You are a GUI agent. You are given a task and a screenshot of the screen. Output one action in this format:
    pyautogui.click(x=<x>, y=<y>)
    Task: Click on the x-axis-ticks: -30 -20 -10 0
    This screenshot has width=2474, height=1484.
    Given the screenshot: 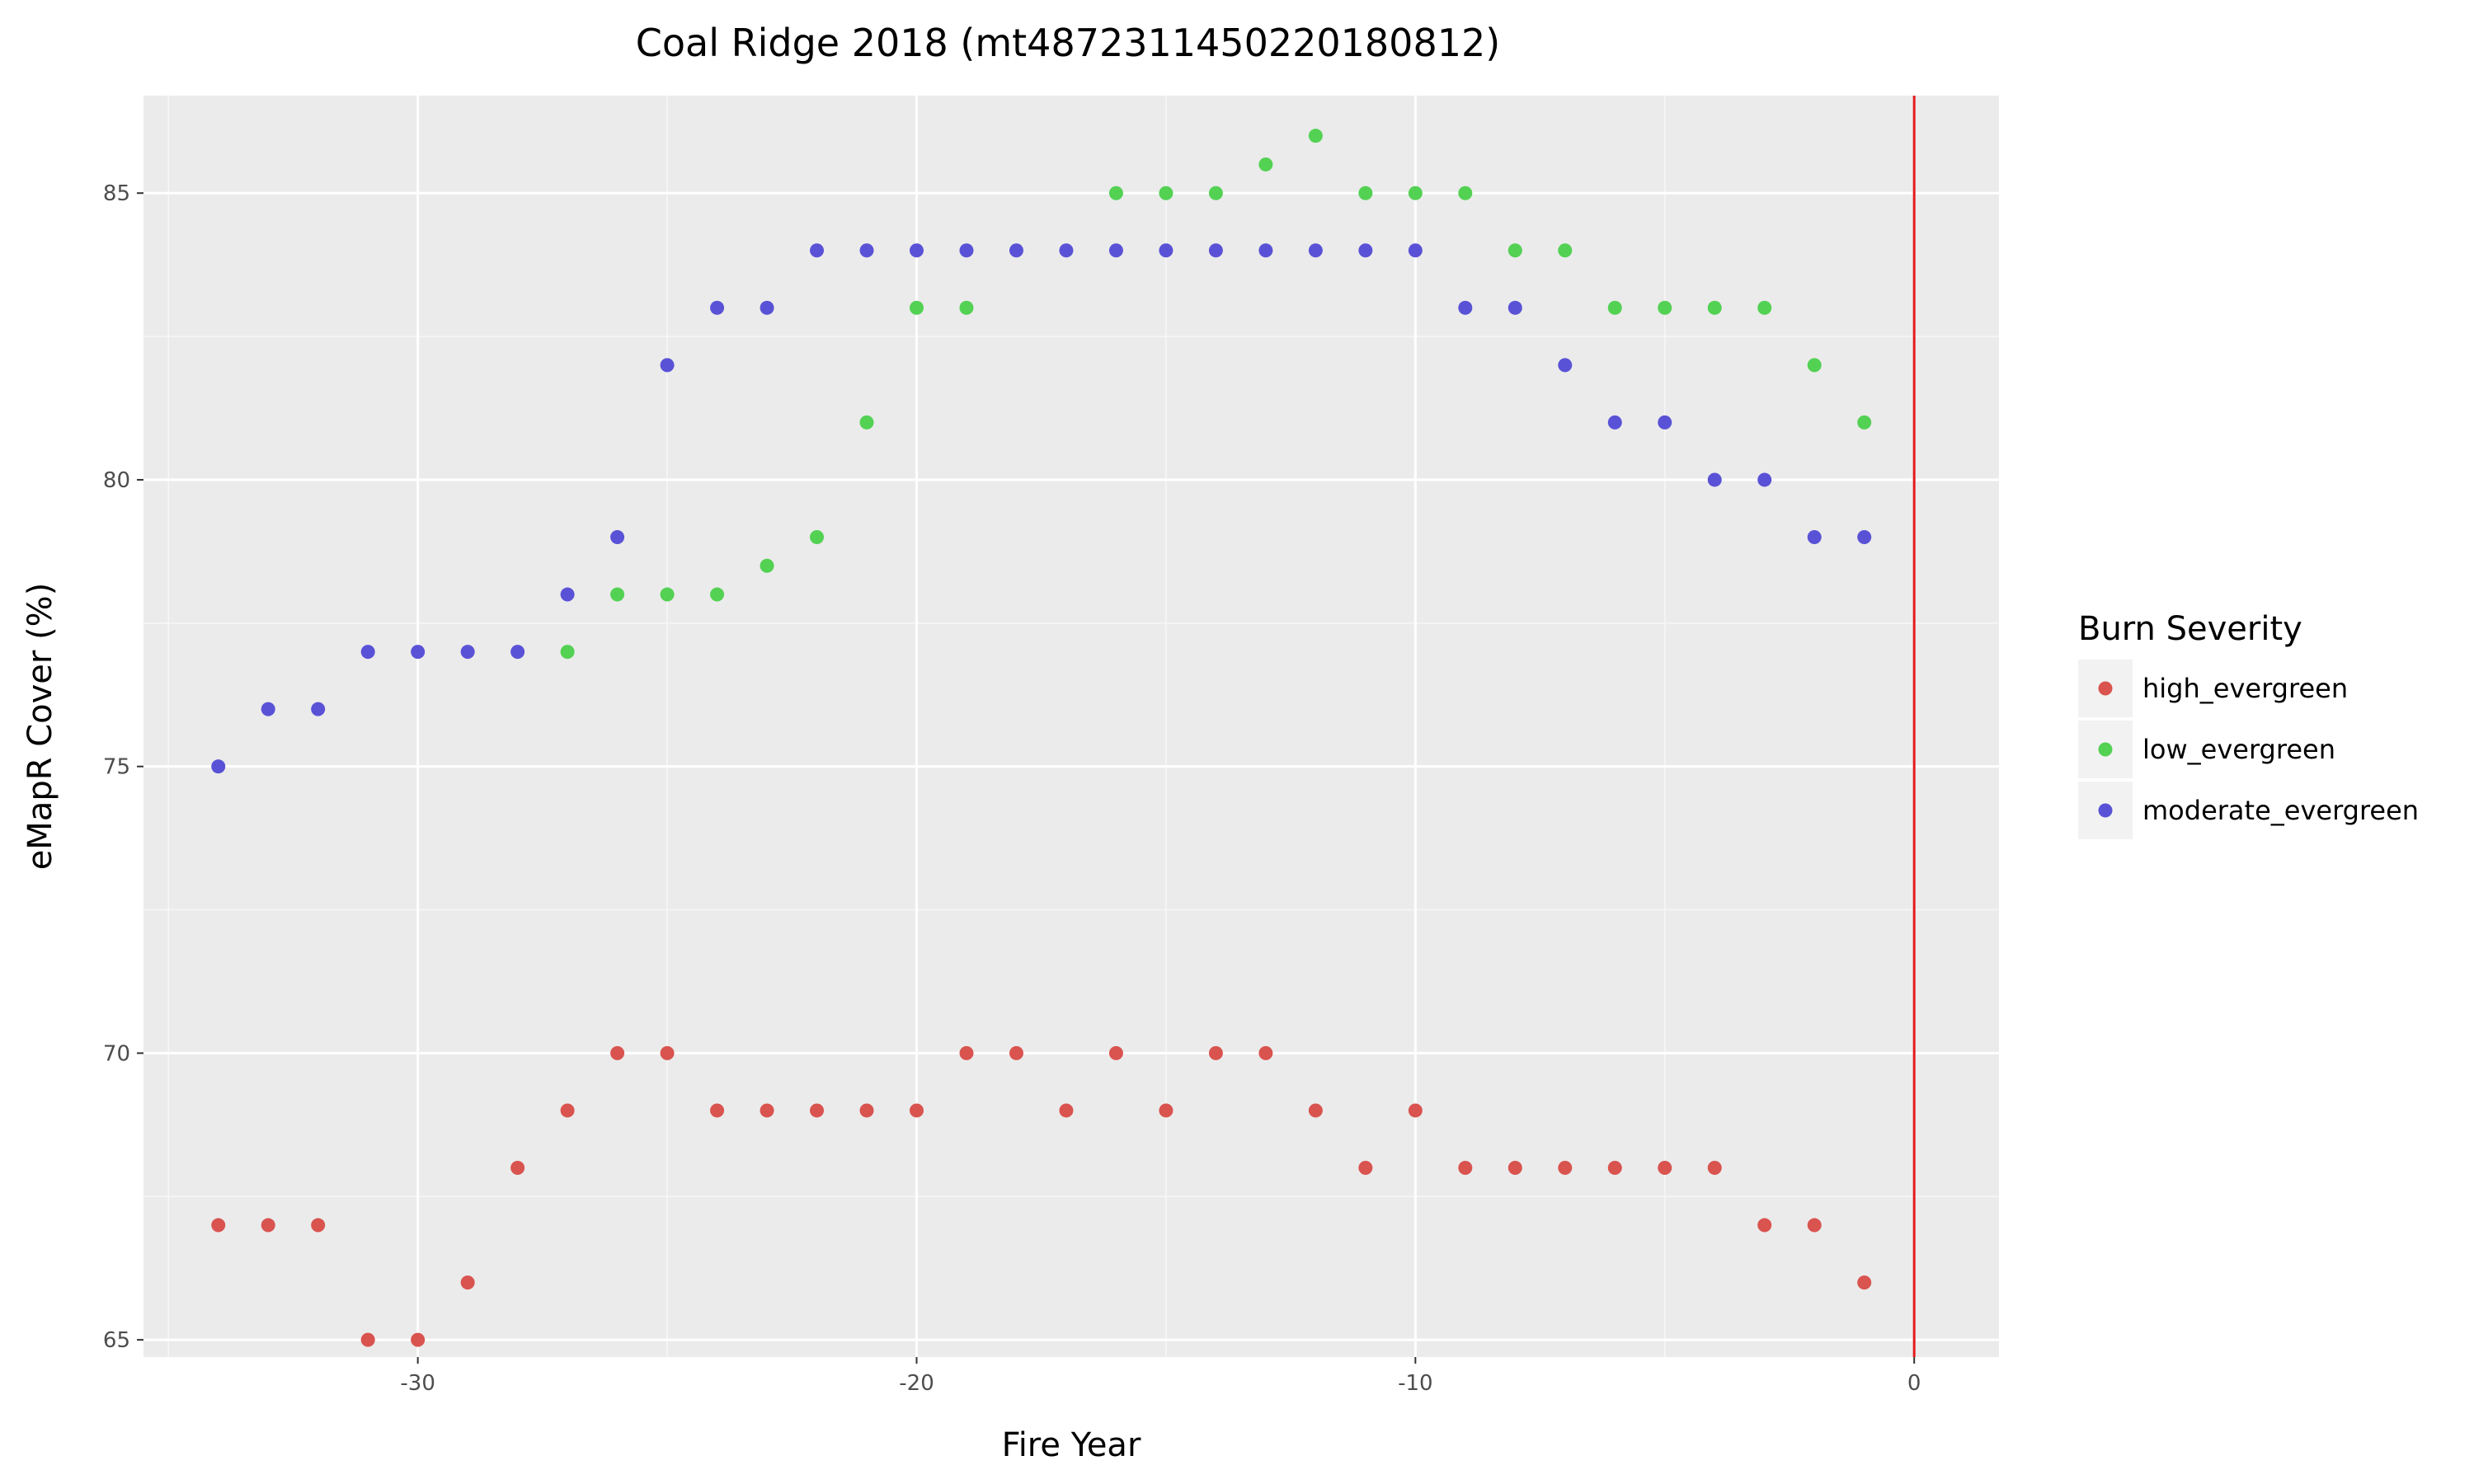 What is the action you would take?
    pyautogui.click(x=1160, y=1376)
    